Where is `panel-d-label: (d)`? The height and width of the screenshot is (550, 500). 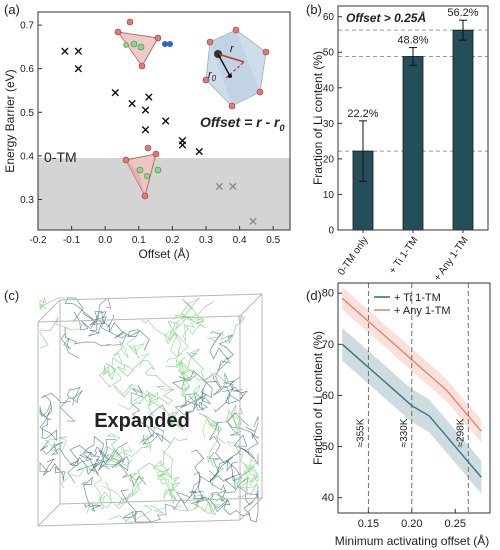
panel-d-label: (d) is located at coordinates (314, 295).